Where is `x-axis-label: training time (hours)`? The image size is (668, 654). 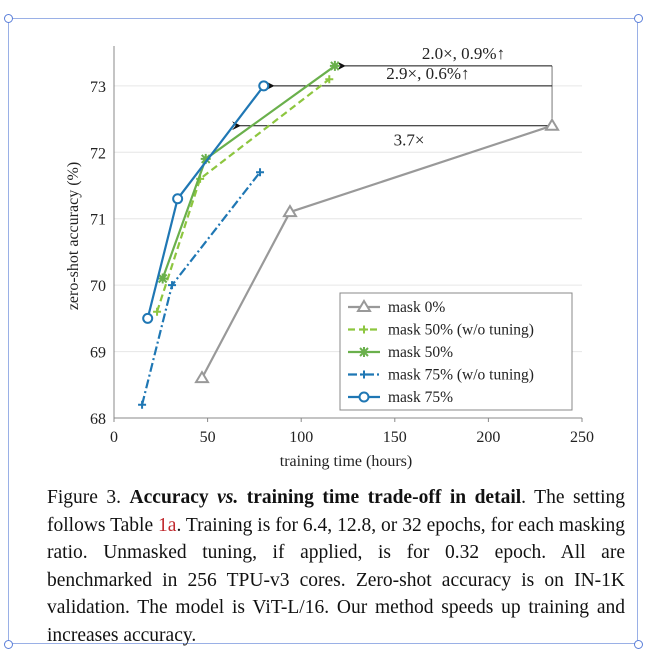 x-axis-label: training time (hours) is located at coordinates (346, 461).